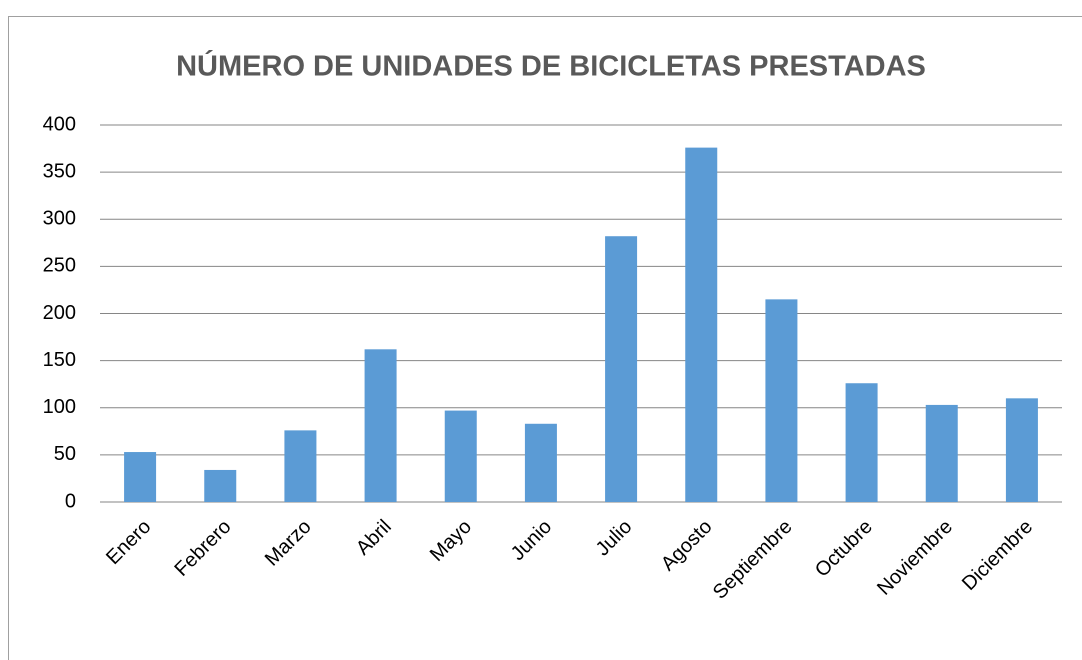 The image size is (1082, 660). I want to click on x-tick-label: Abril, so click(374, 538).